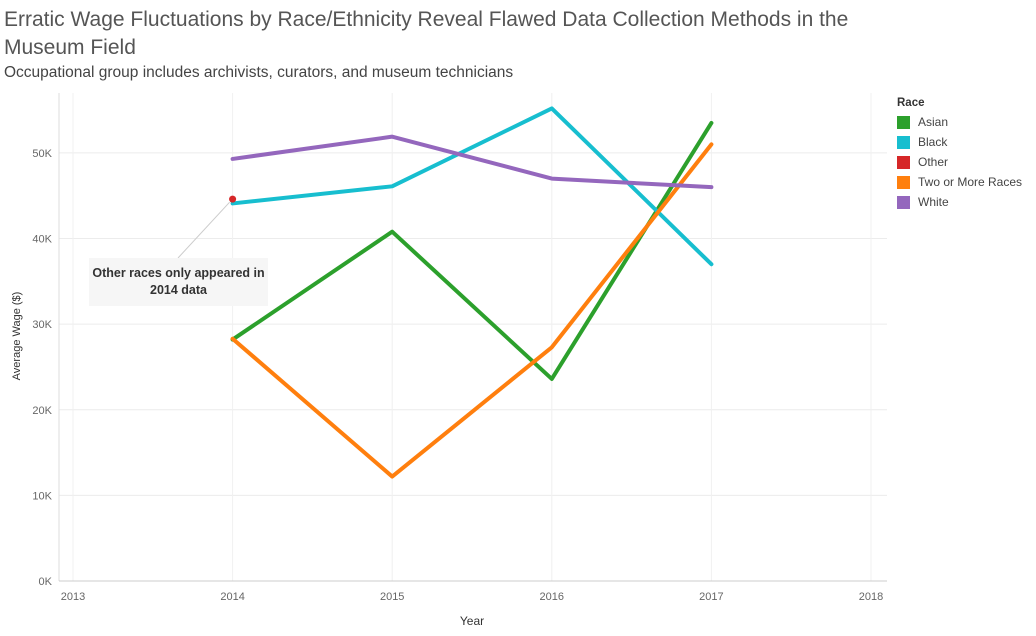  What do you see at coordinates (73, 597) in the screenshot?
I see `x-tick-label: 2013` at bounding box center [73, 597].